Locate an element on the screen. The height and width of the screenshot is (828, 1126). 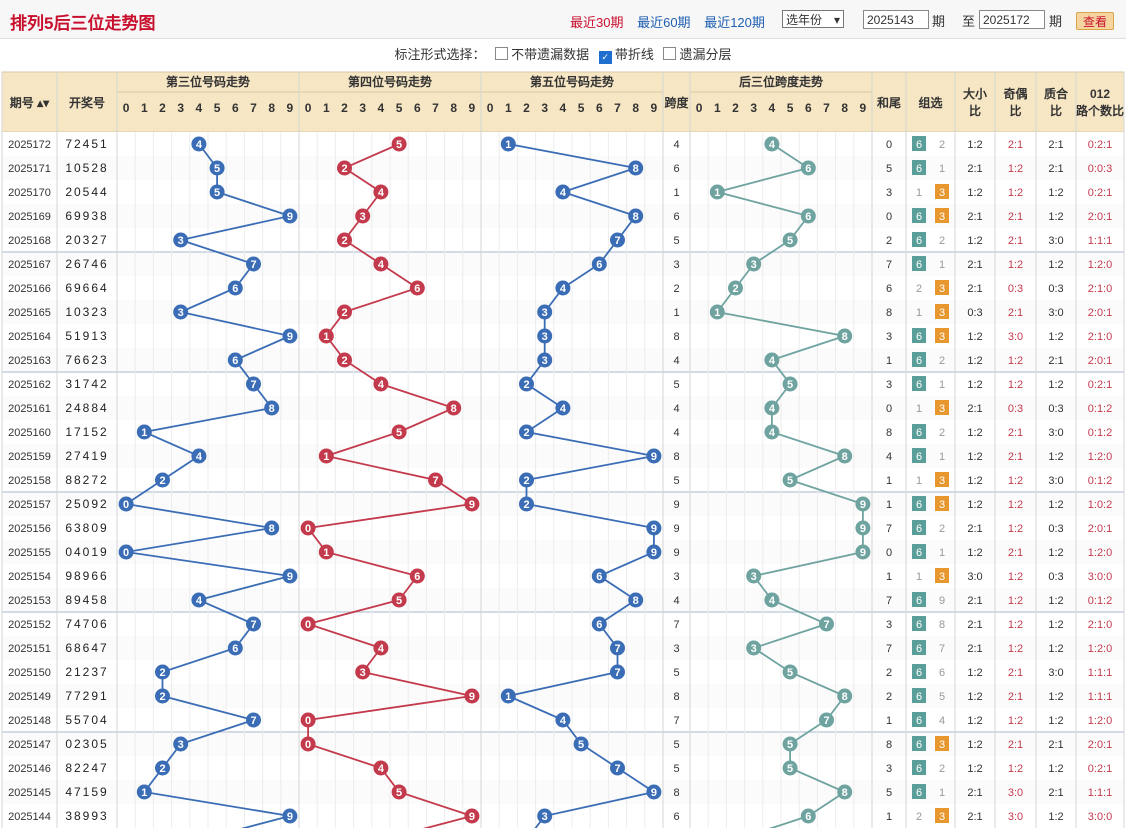
issue-number: 2025157 is located at coordinates (29, 505).